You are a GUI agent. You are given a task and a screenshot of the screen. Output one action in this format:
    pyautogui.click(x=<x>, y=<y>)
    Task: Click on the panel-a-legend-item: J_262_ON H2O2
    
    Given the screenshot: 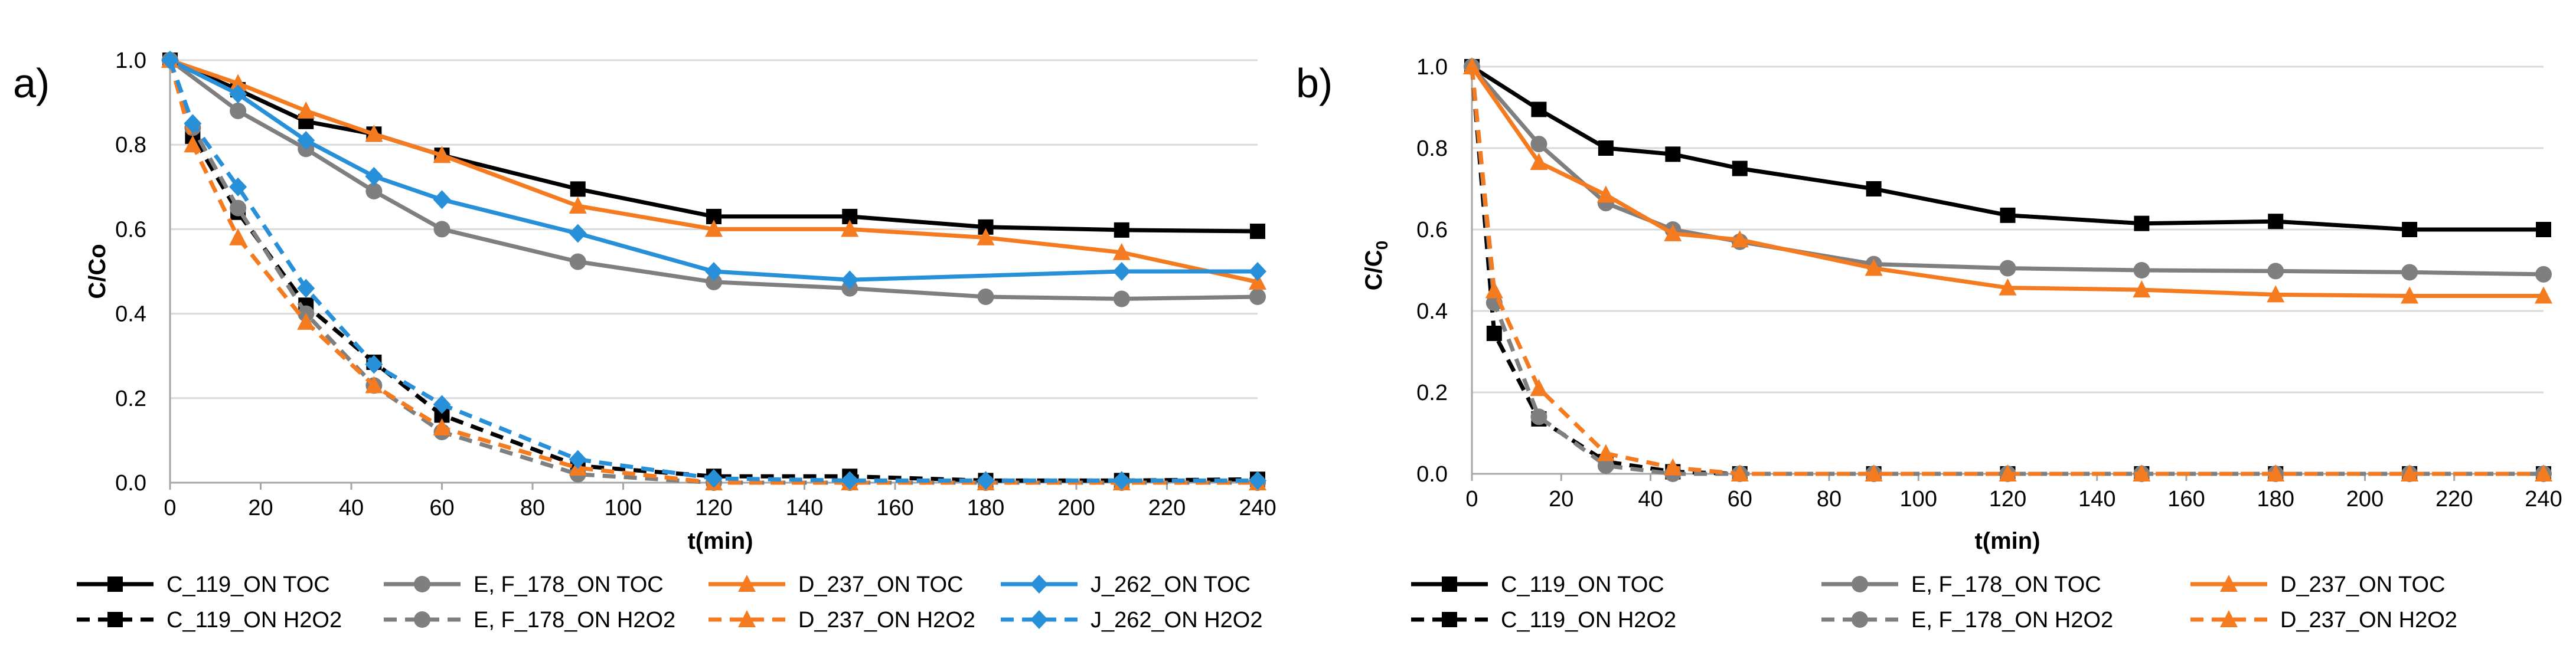 What is the action you would take?
    pyautogui.click(x=1132, y=620)
    